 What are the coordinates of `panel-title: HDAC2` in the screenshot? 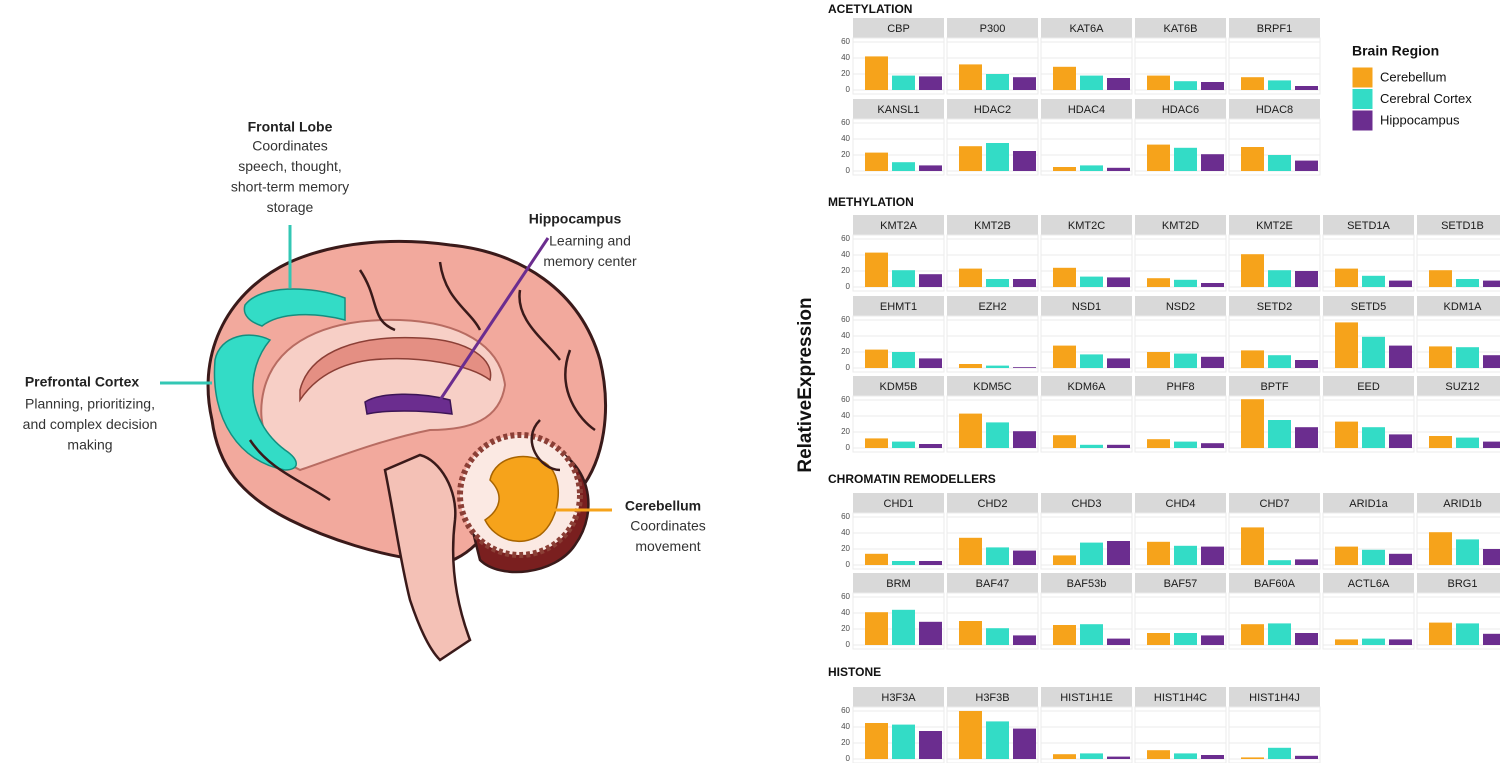 It's located at (992, 110).